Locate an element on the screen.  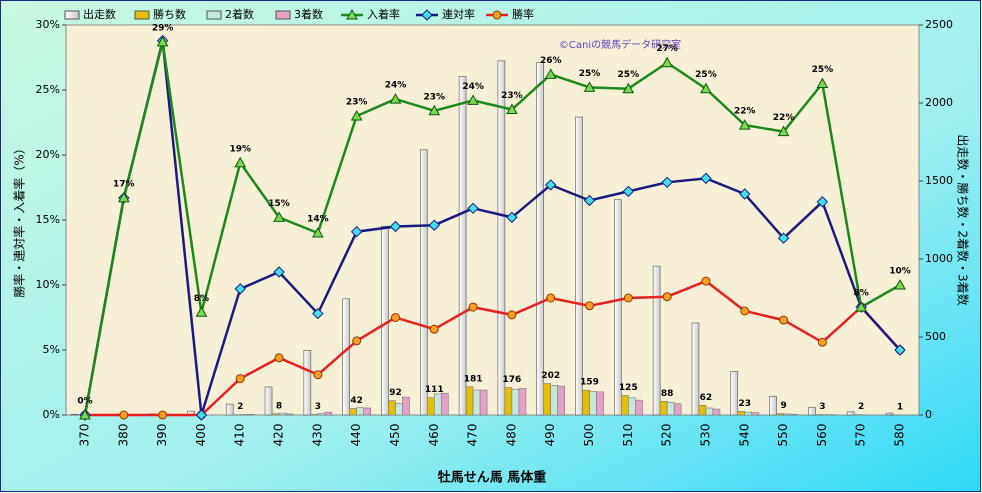
x-tick-label: 400 is located at coordinates (201, 435).